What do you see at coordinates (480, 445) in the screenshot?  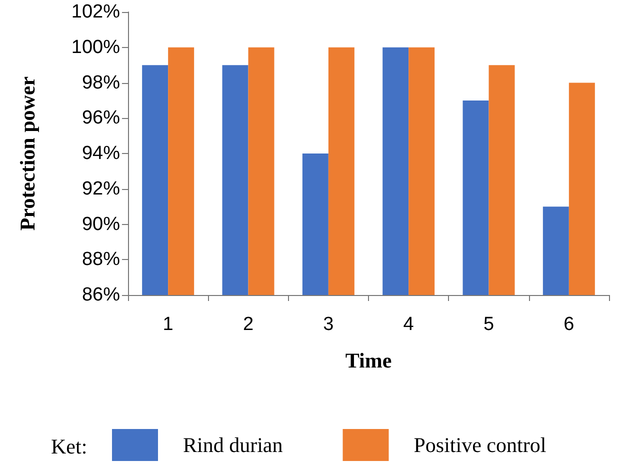 I see `legend-label: Positive control` at bounding box center [480, 445].